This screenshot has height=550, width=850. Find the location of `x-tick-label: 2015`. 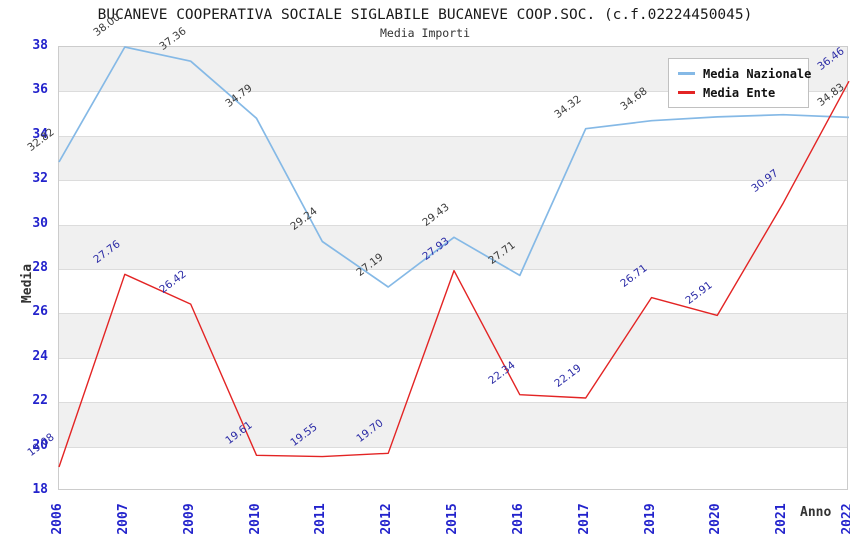

x-tick-label: 2015 is located at coordinates (452, 519).